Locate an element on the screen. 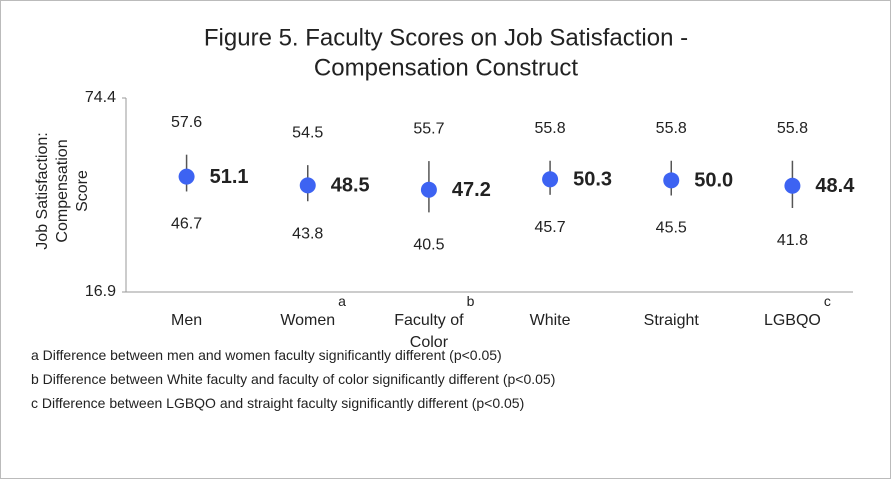  mean-label: 48.4 is located at coordinates (835, 186).